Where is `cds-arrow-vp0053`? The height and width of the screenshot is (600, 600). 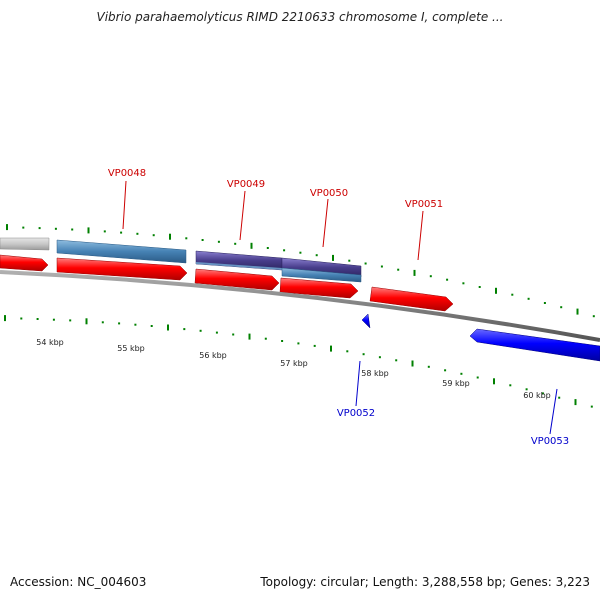
cds-arrow-vp0053 is located at coordinates (534, 345).